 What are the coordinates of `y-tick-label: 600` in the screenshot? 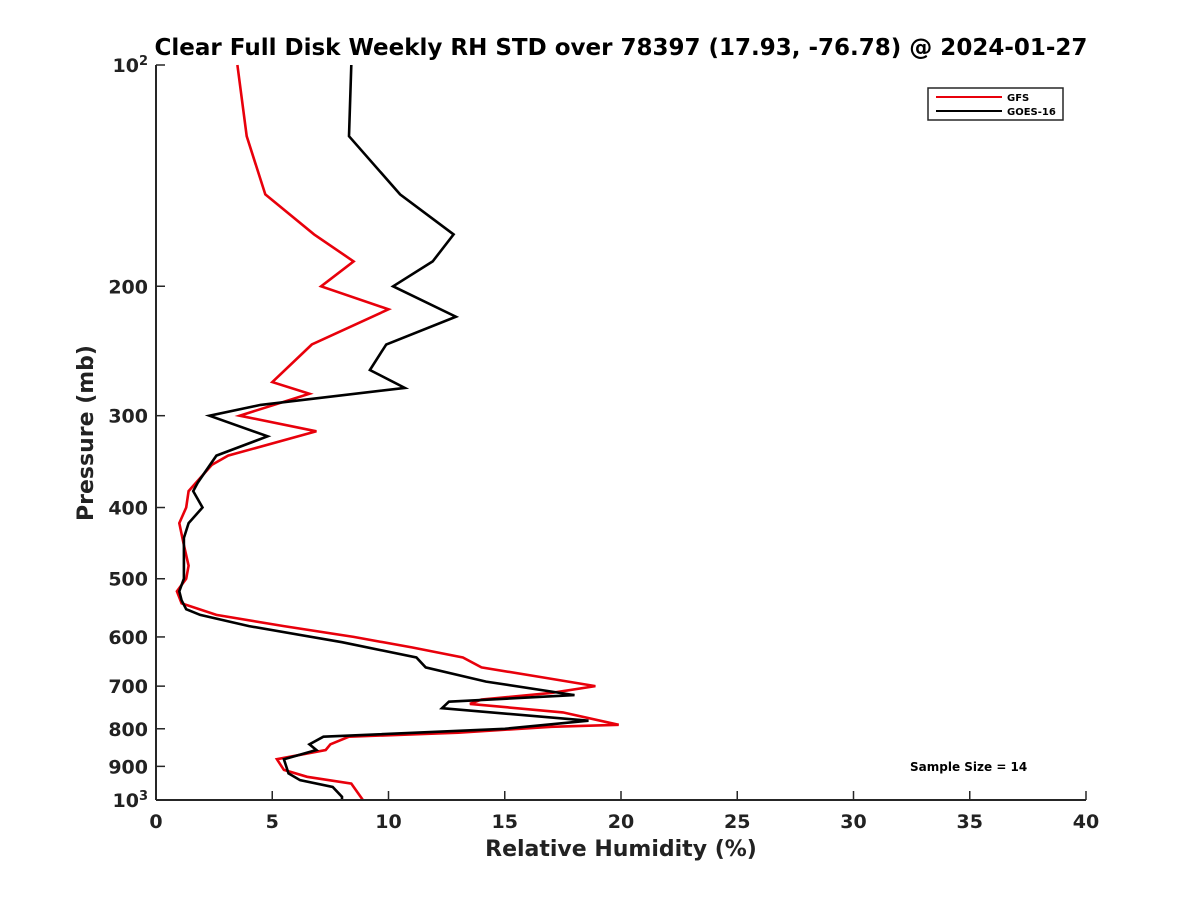 It's located at (128, 638).